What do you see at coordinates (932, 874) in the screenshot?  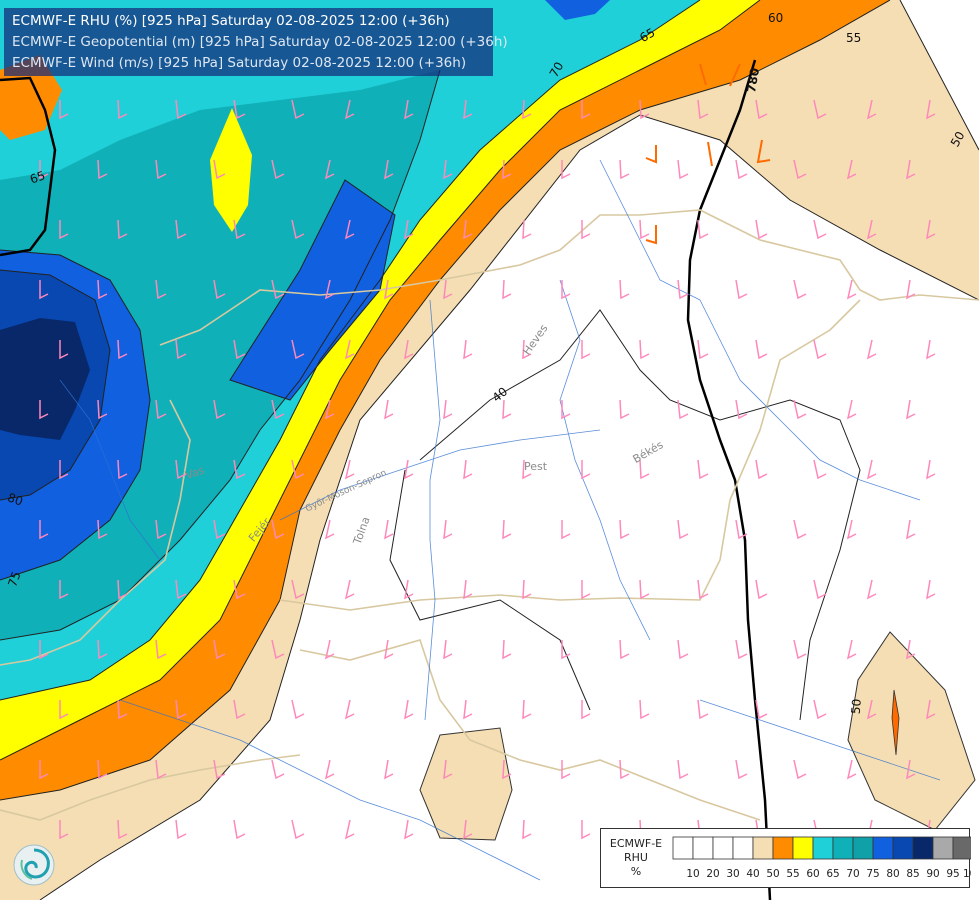 I see `legend-tick-90: 90` at bounding box center [932, 874].